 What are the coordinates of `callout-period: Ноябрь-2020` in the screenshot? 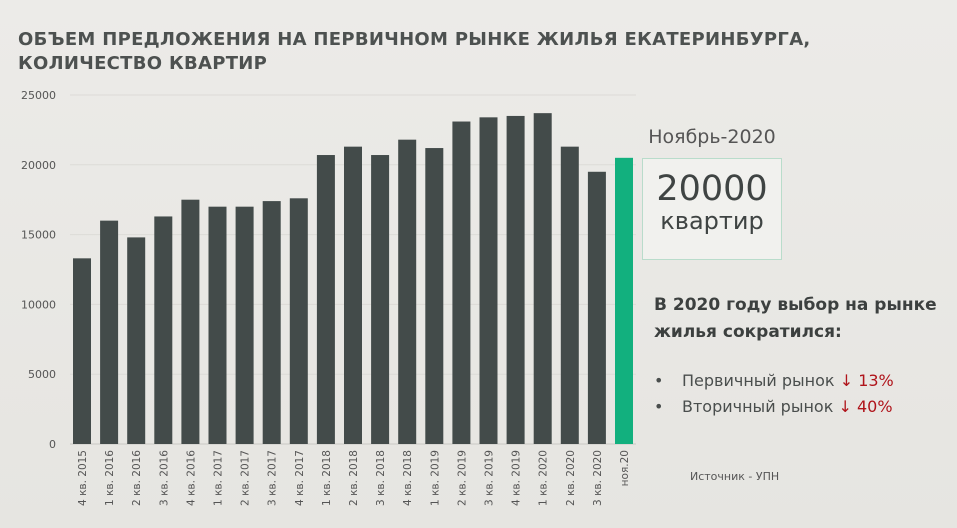 It's located at (712, 137).